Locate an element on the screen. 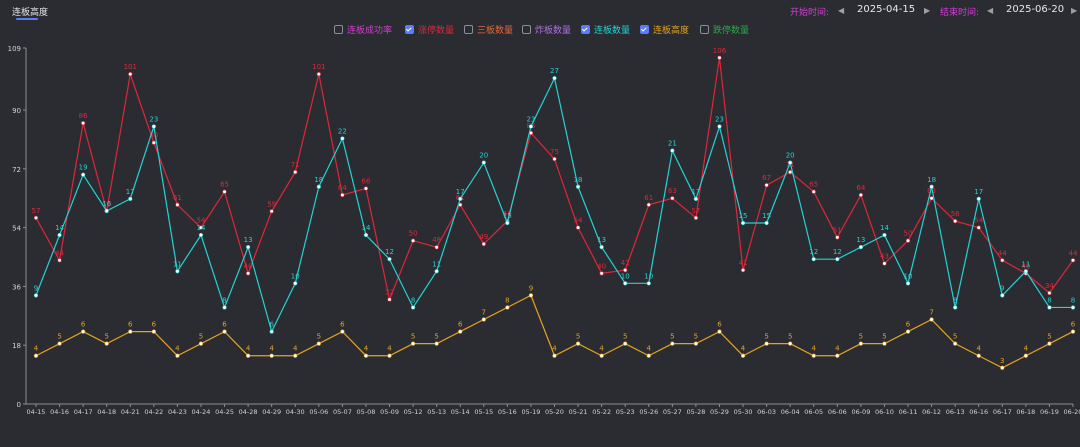 The image size is (1080, 447). x-tick-label: 05-09 is located at coordinates (389, 412).